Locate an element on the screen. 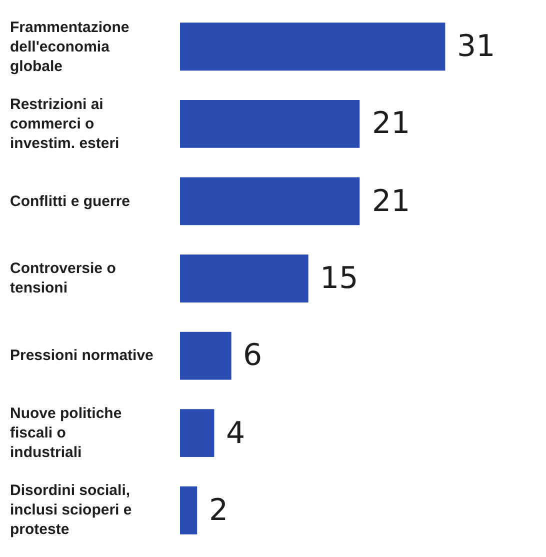 The width and height of the screenshot is (546, 557). y-tick-label: Conflitti e guerre is located at coordinates (70, 201).